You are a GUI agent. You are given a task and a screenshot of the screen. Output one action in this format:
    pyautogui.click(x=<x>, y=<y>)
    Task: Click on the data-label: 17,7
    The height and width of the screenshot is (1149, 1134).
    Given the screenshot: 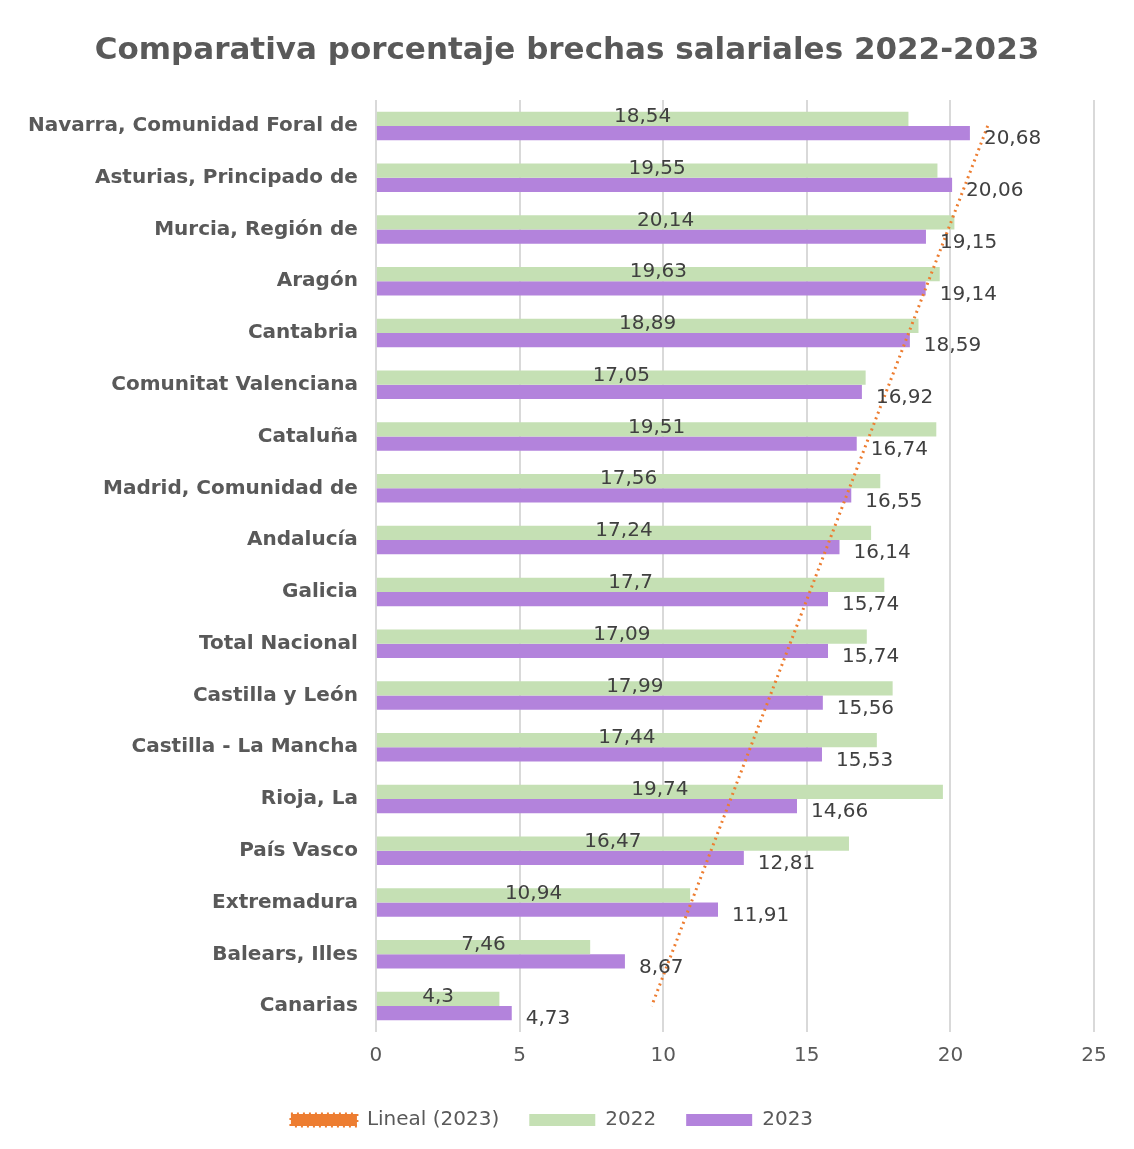 What is the action you would take?
    pyautogui.click(x=630, y=580)
    